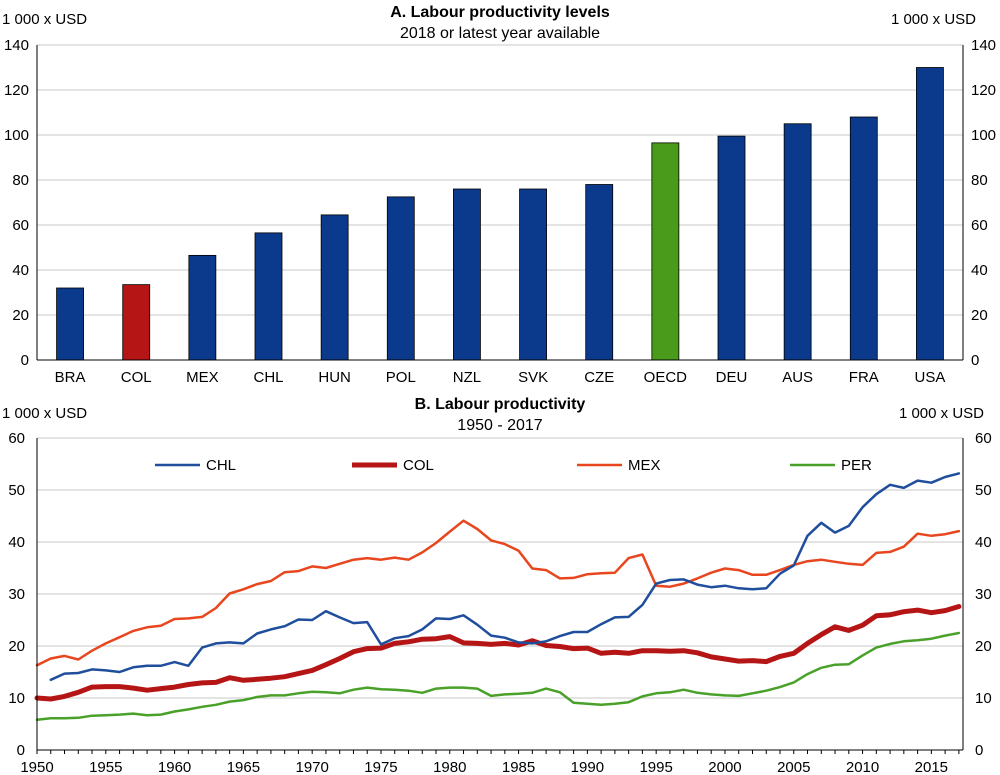 This screenshot has width=1000, height=775. I want to click on panel-b-y-tick-right: 40, so click(983, 542).